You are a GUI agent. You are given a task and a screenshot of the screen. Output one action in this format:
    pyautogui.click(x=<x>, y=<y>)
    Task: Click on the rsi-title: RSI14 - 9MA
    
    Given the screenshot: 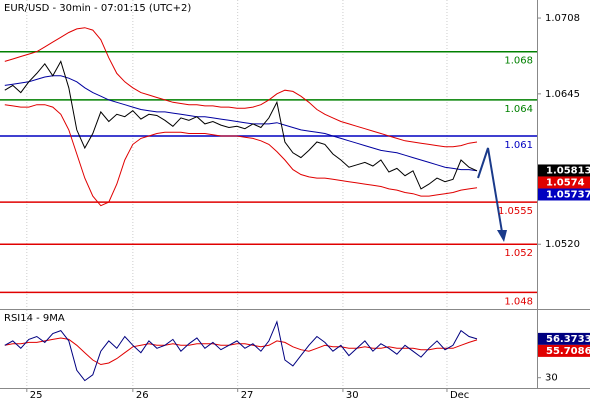 What is the action you would take?
    pyautogui.click(x=34, y=318)
    